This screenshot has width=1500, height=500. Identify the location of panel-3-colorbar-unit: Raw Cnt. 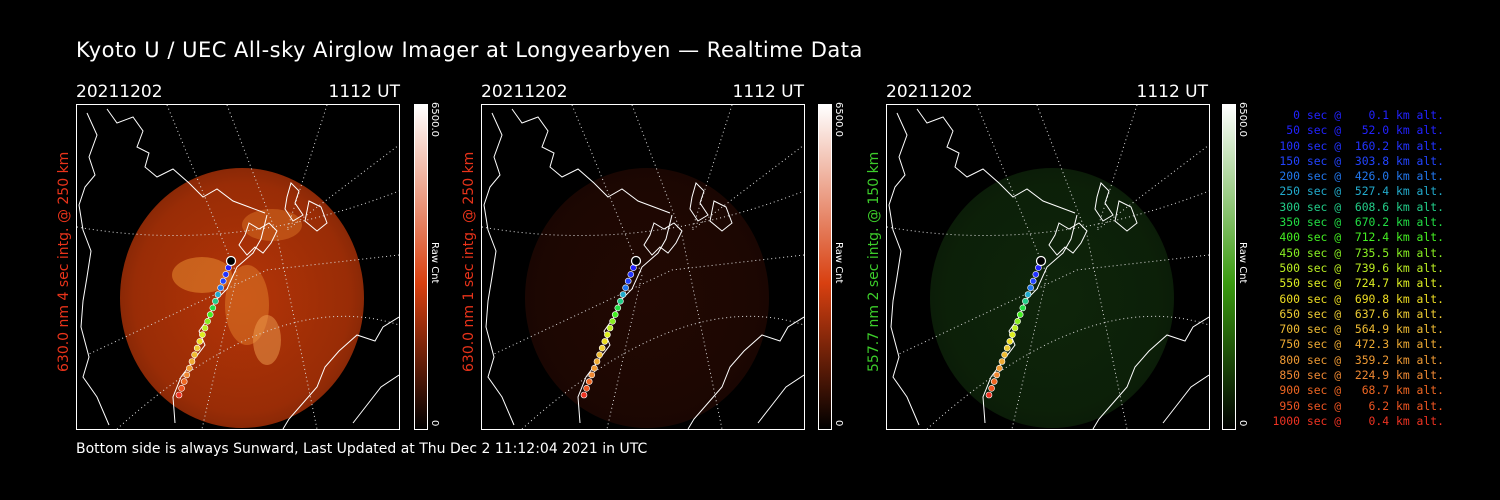
(1242, 263).